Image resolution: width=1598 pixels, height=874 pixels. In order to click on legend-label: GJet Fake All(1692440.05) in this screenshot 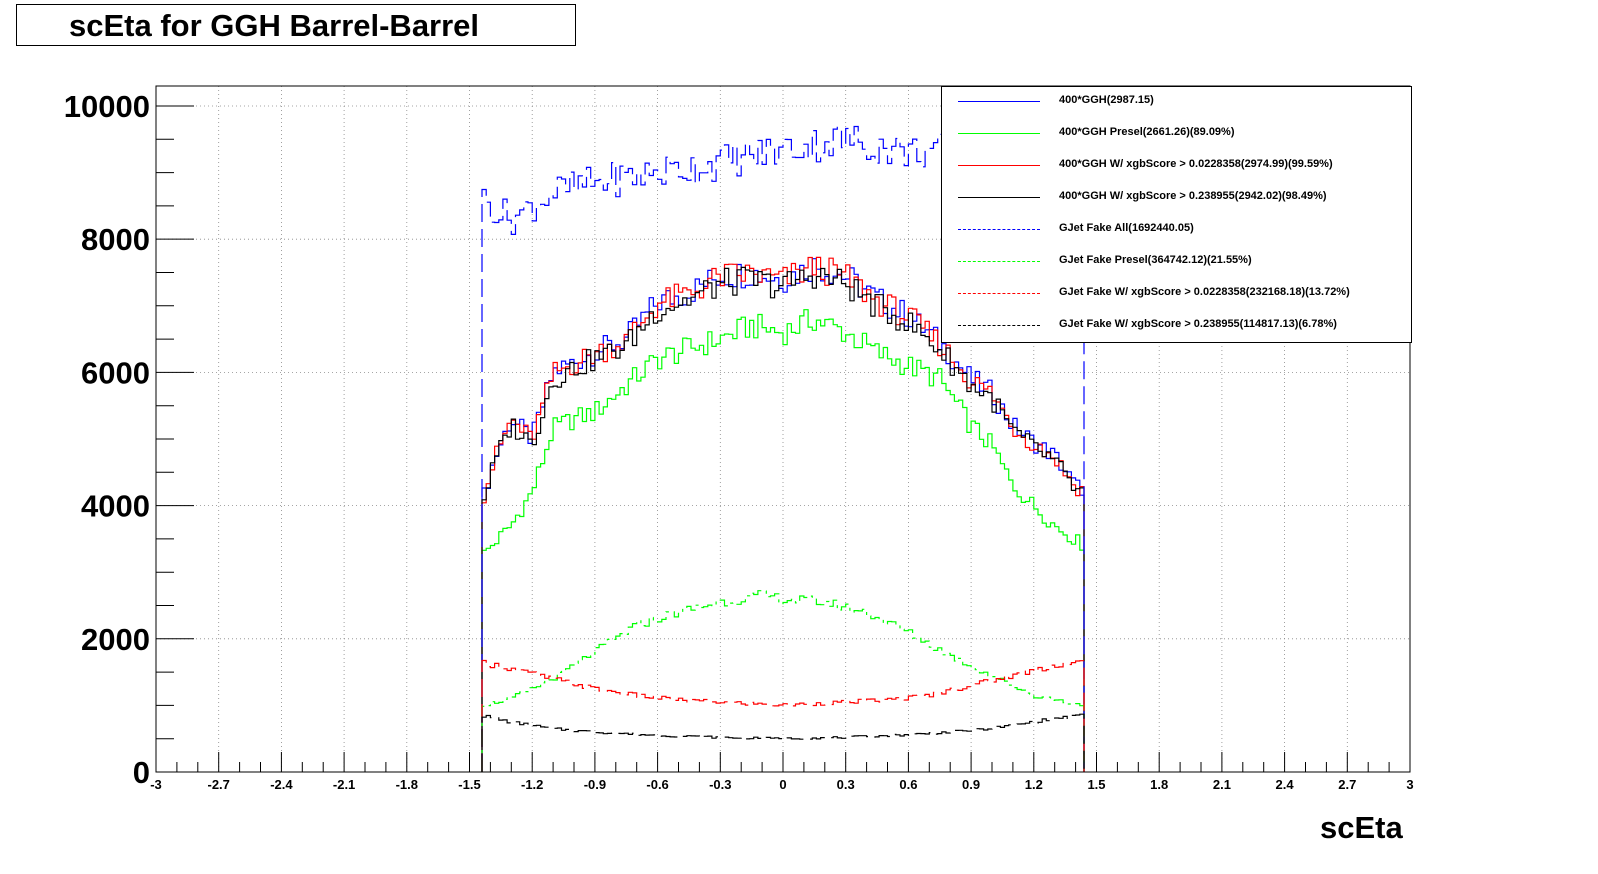, I will do `click(1126, 228)`.